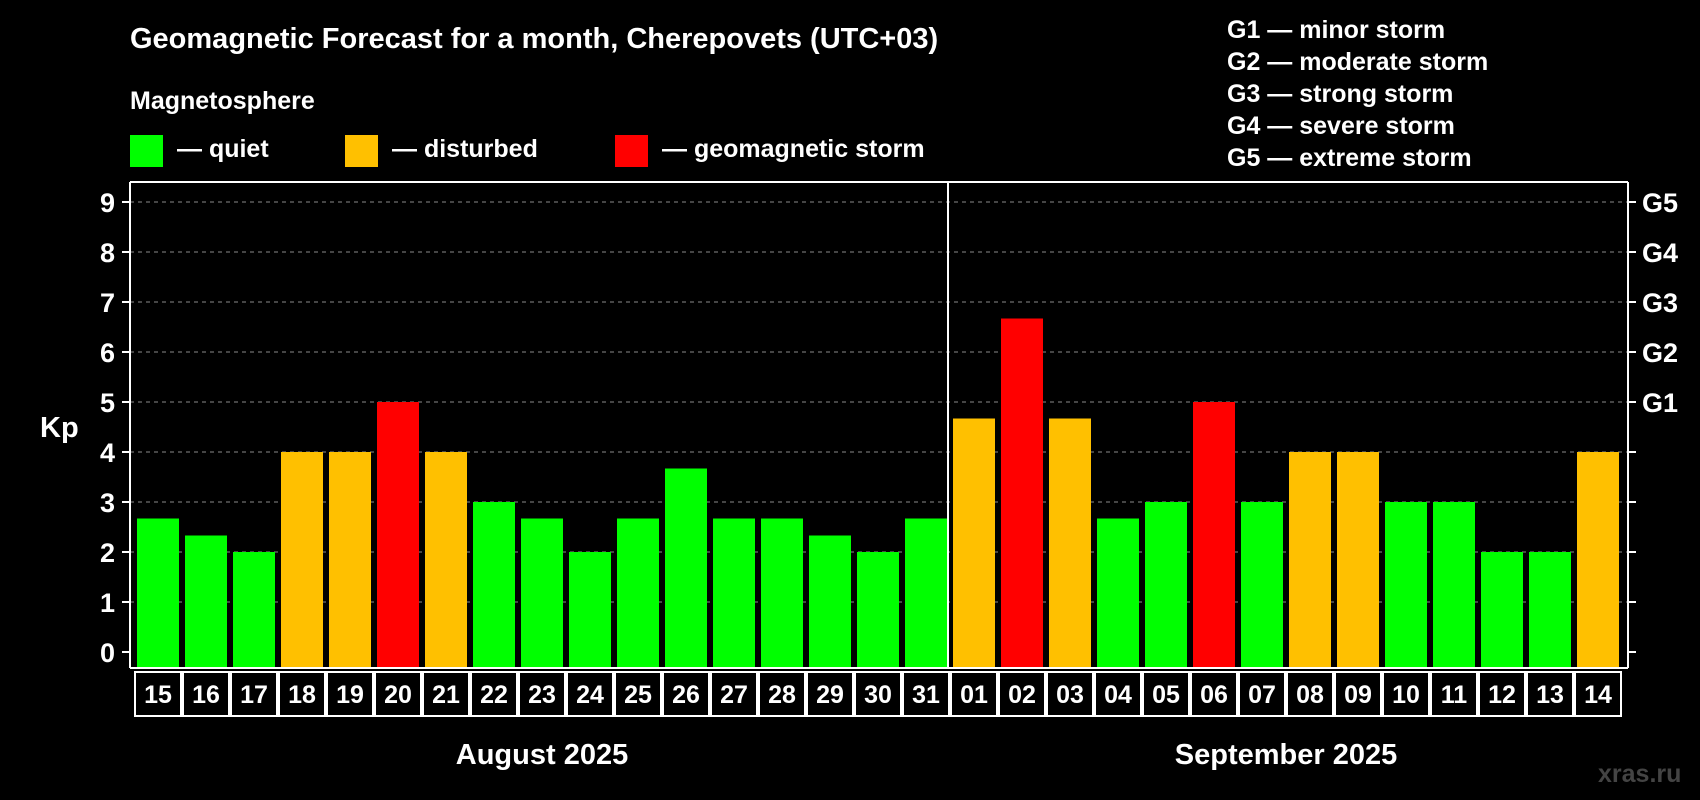 Image resolution: width=1700 pixels, height=800 pixels. I want to click on x-tick-label: 20, so click(398, 695).